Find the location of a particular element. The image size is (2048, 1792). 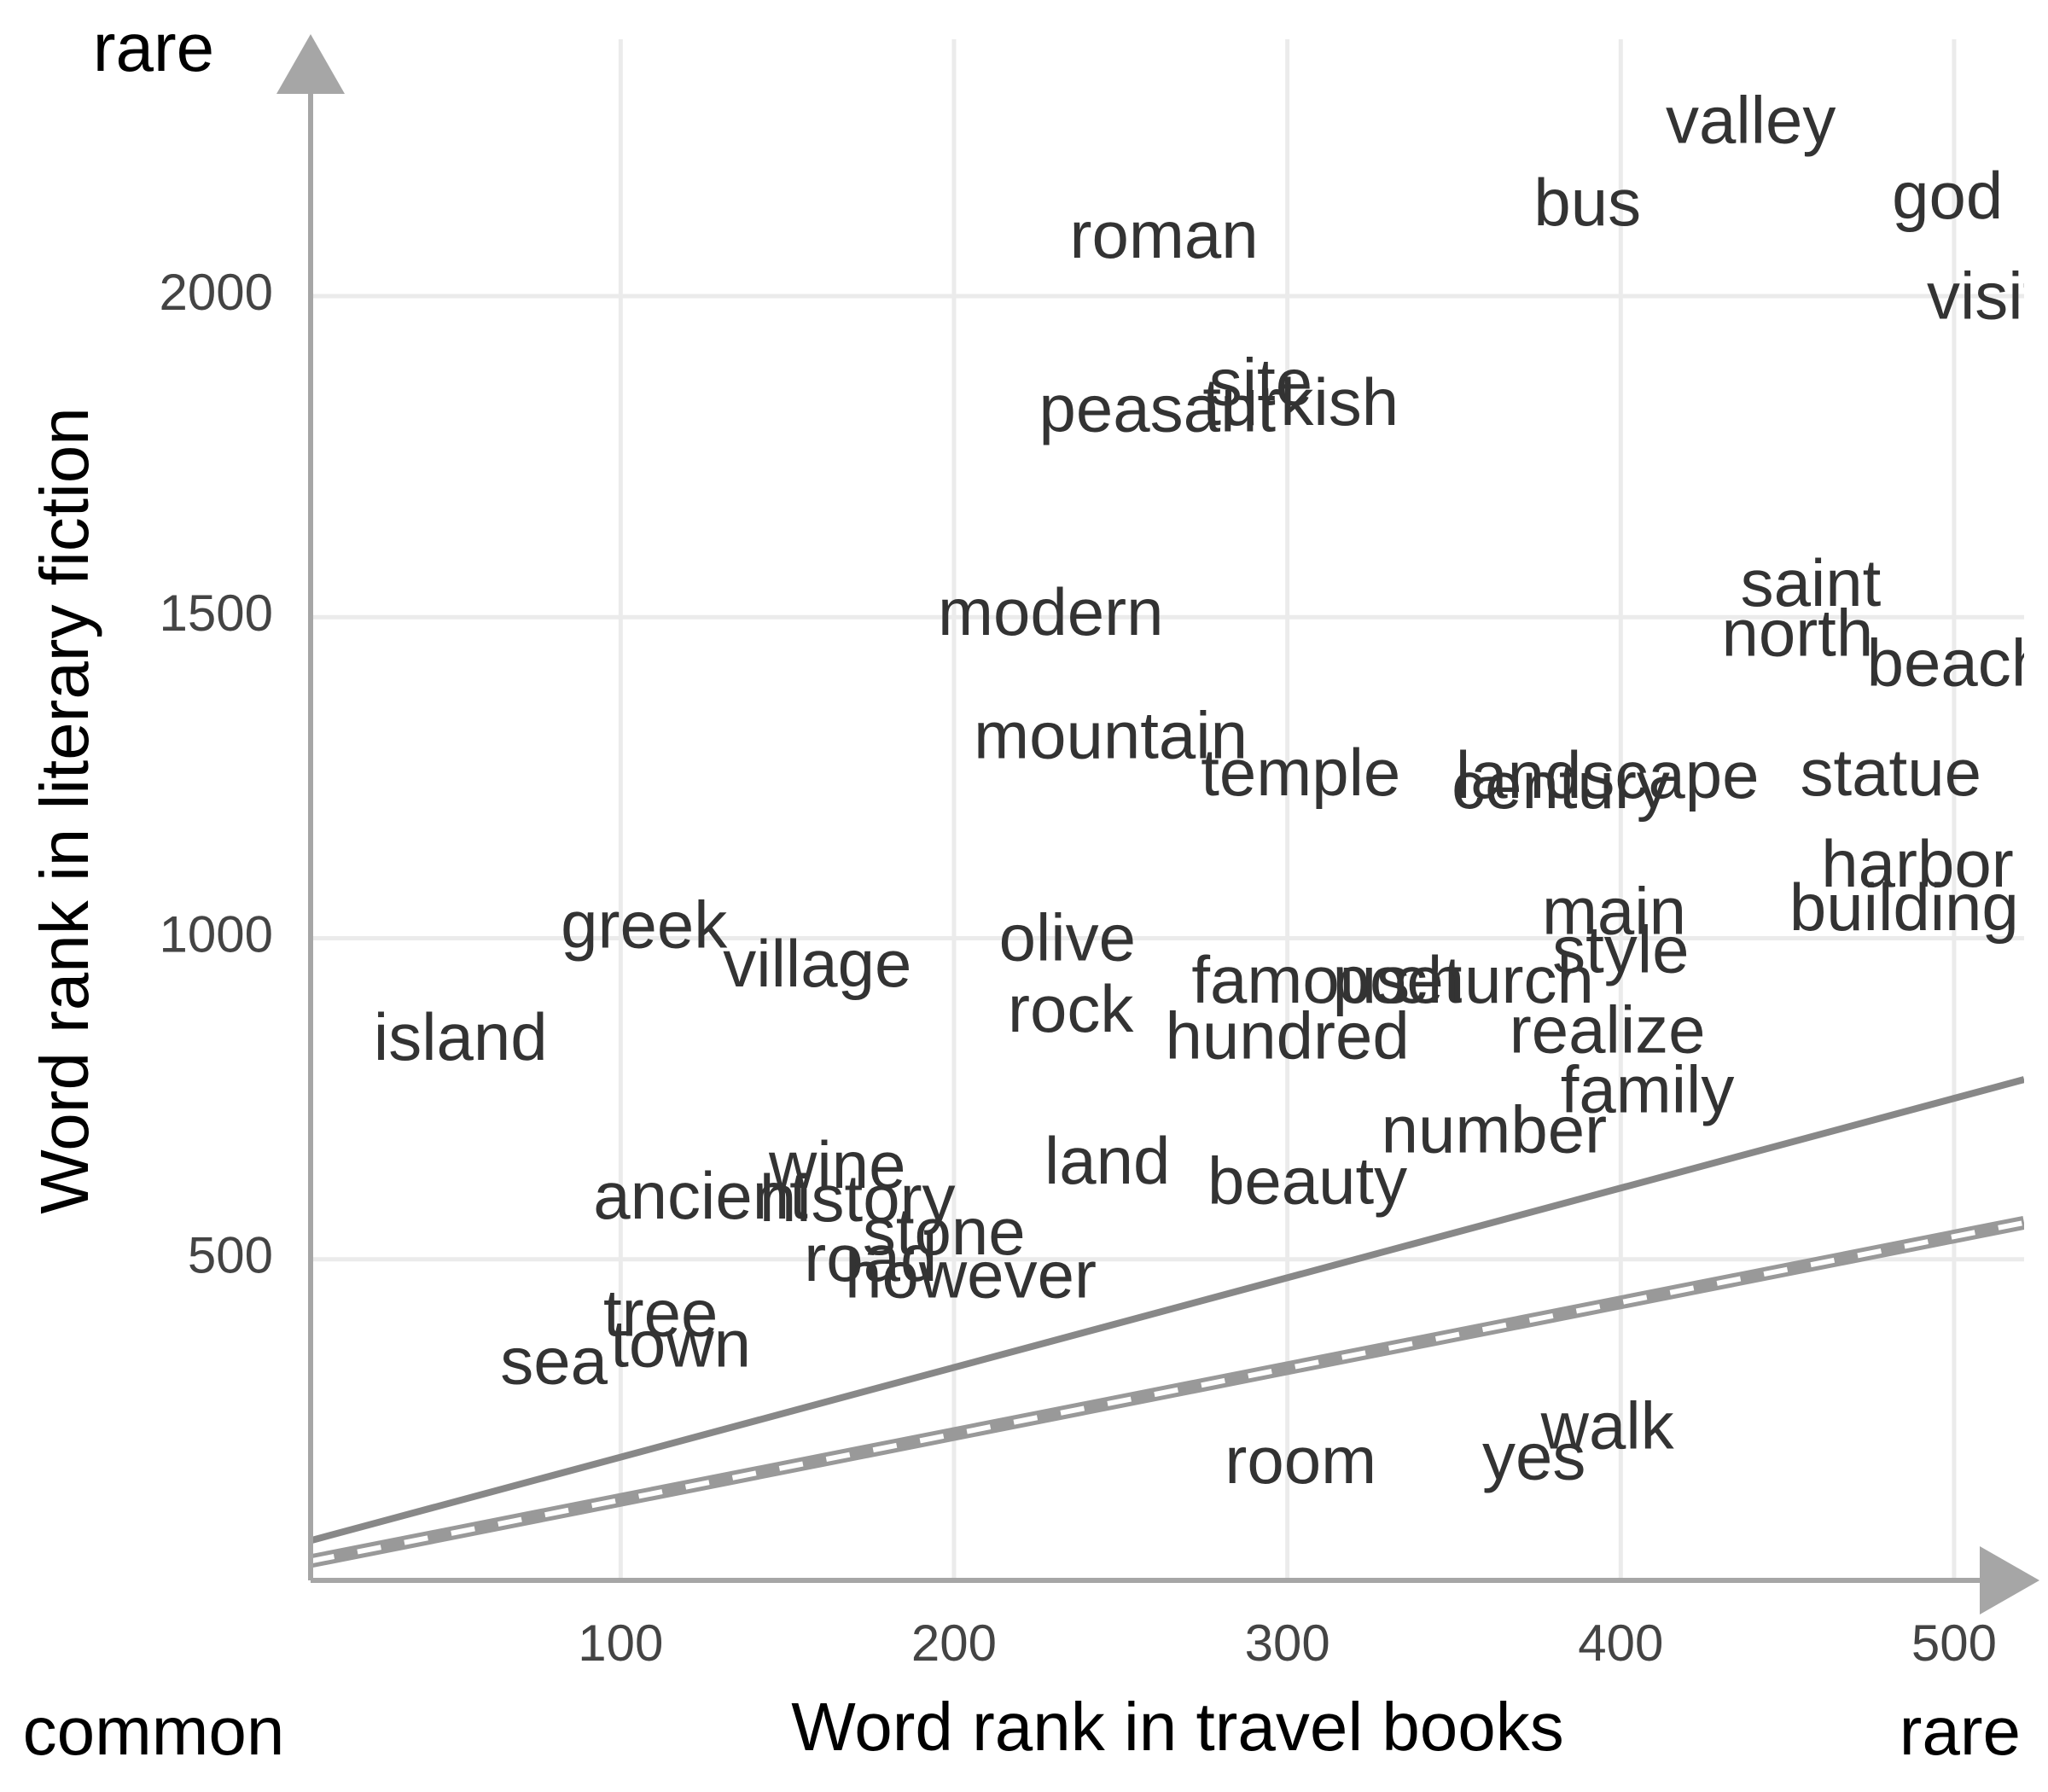

word-label: village is located at coordinates (817, 964).